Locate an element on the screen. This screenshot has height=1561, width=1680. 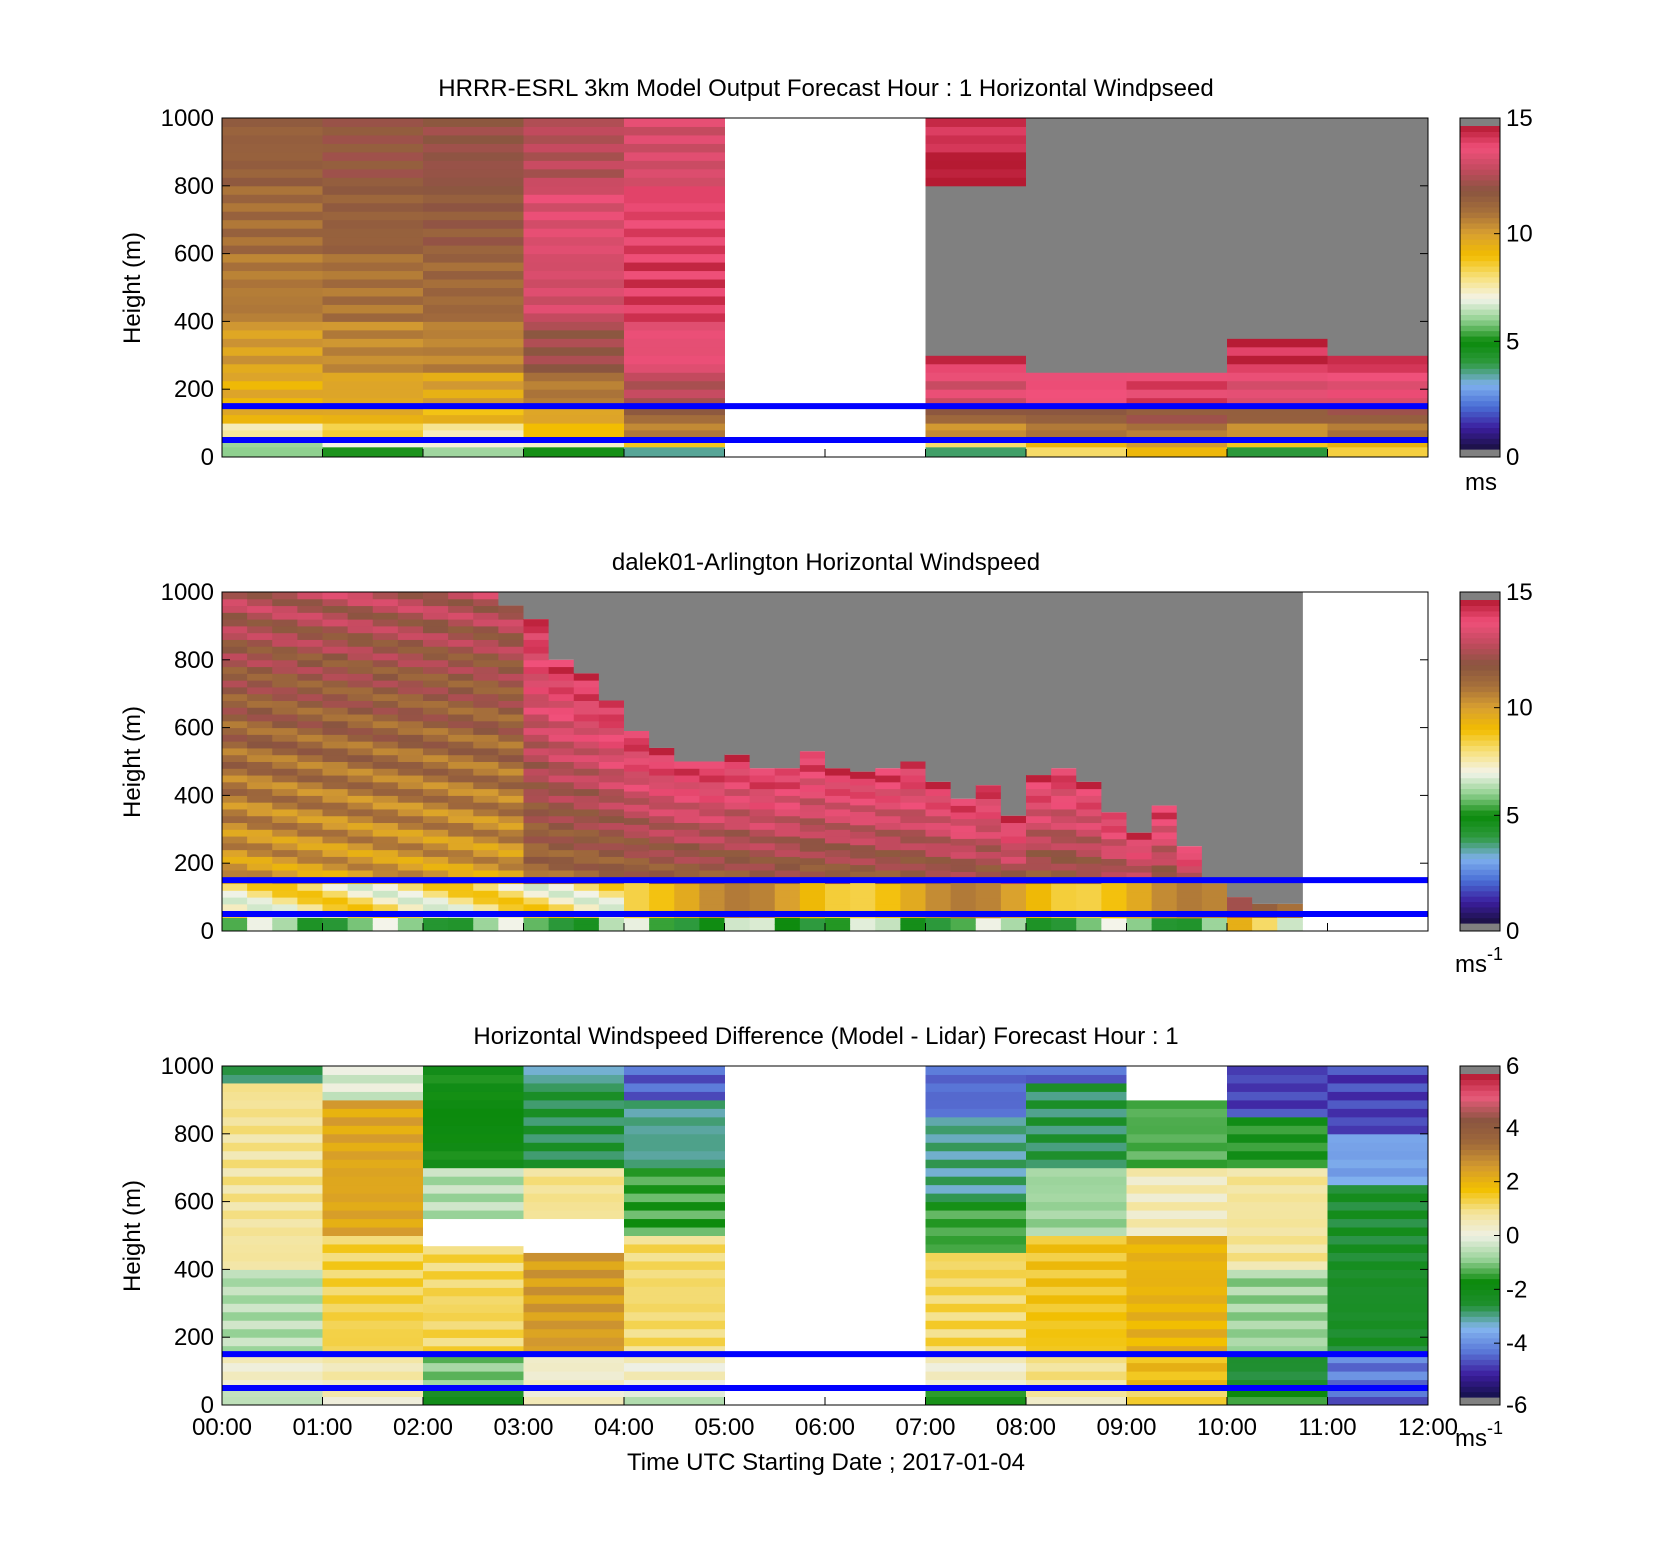
heatmap-nodata is located at coordinates (1423, 736).